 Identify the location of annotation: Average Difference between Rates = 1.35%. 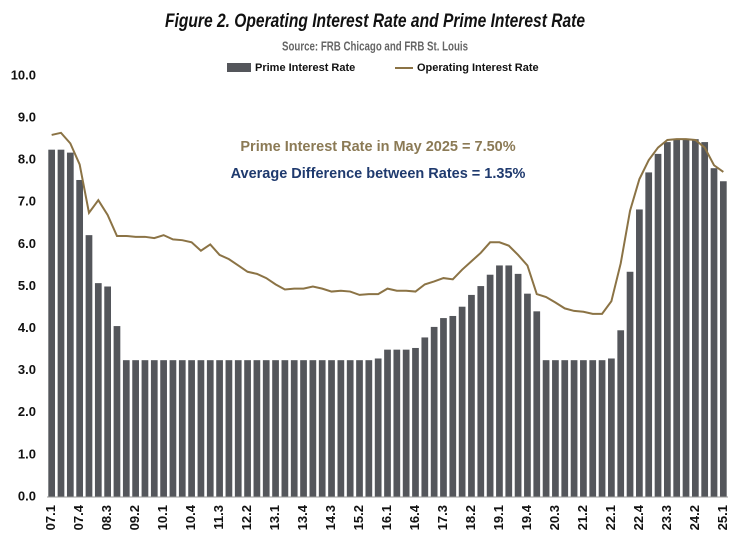
(378, 174).